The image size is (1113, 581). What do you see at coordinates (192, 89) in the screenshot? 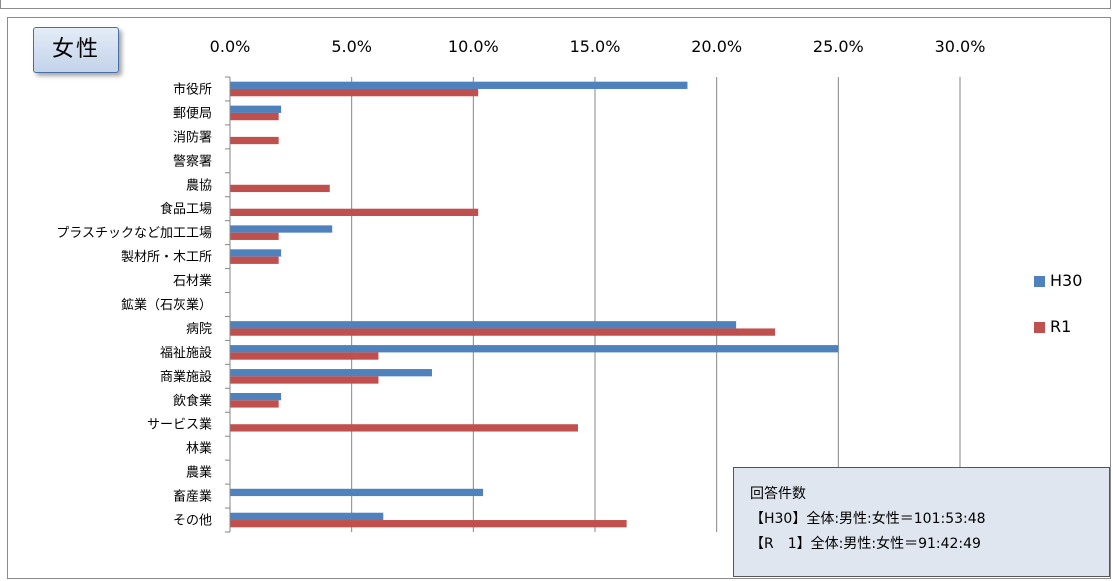
I see `category-label: 市役所` at bounding box center [192, 89].